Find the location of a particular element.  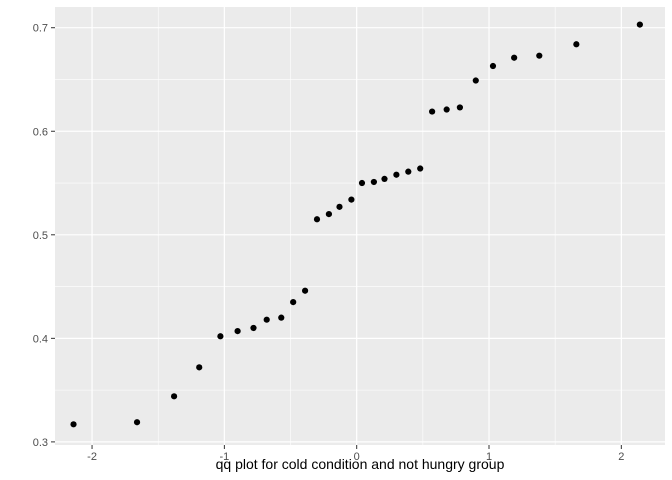

y-tick-label: 0.4 is located at coordinates (40, 339).